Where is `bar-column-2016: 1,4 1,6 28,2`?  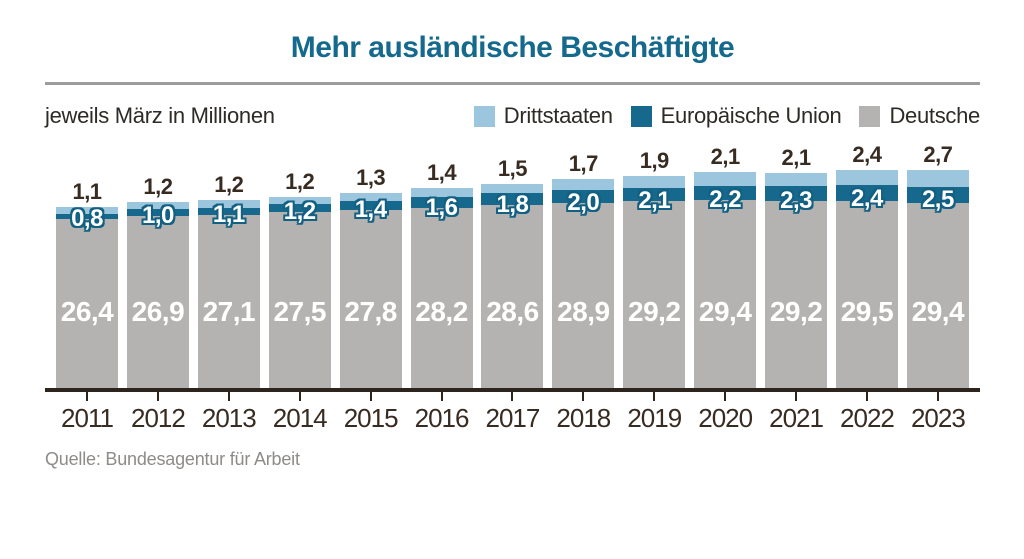
bar-column-2016: 1,4 1,6 28,2 is located at coordinates (441, 265).